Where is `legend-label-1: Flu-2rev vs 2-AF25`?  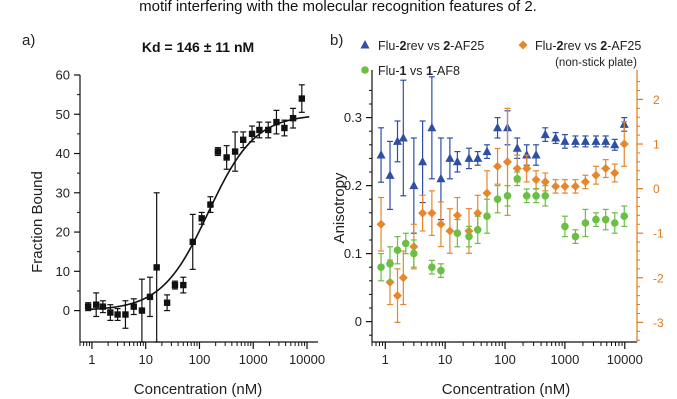
legend-label-1: Flu-2rev vs 2-AF25 is located at coordinates (588, 46).